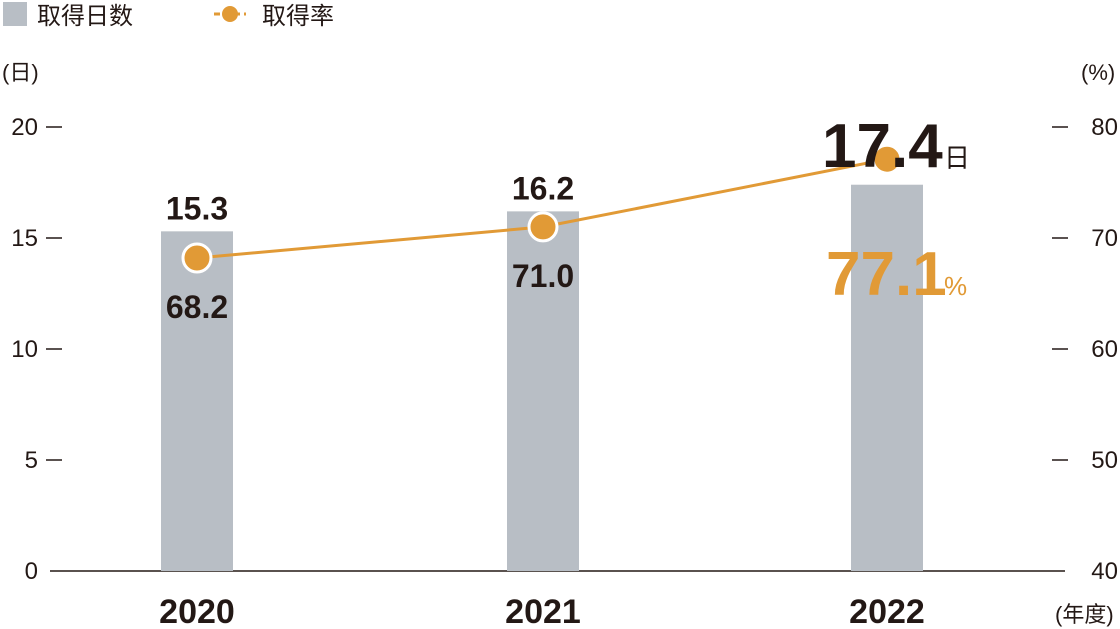 The image size is (1120, 629). Describe the element at coordinates (20, 72) in the screenshot. I see `left-axis-unit: (日)` at that location.